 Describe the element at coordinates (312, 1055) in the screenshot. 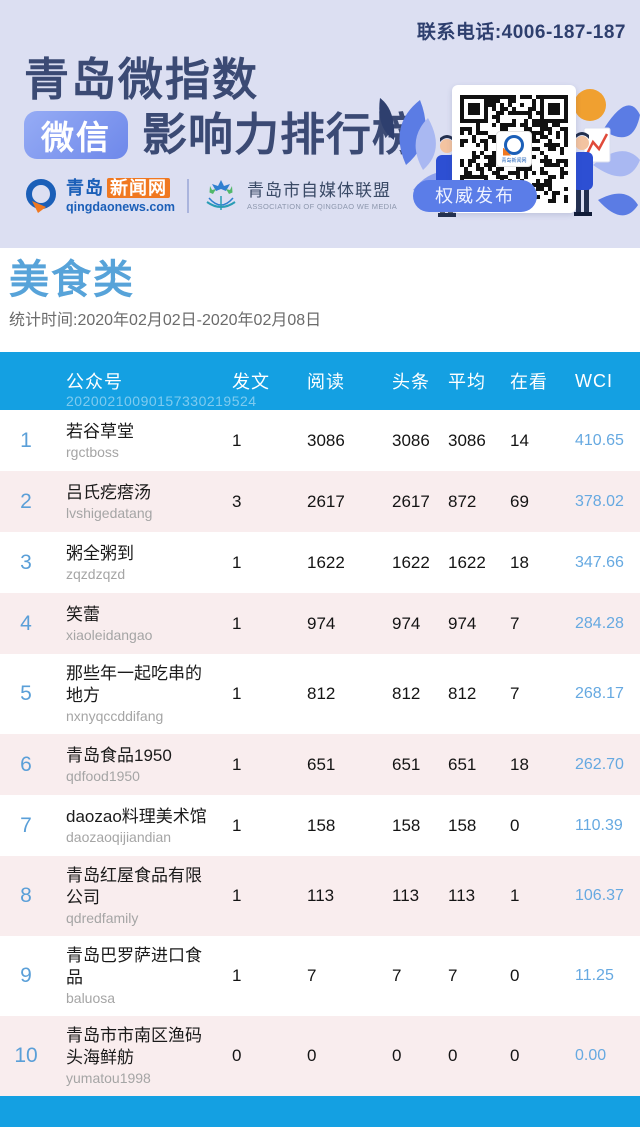

I see `reads-value: 0` at that location.